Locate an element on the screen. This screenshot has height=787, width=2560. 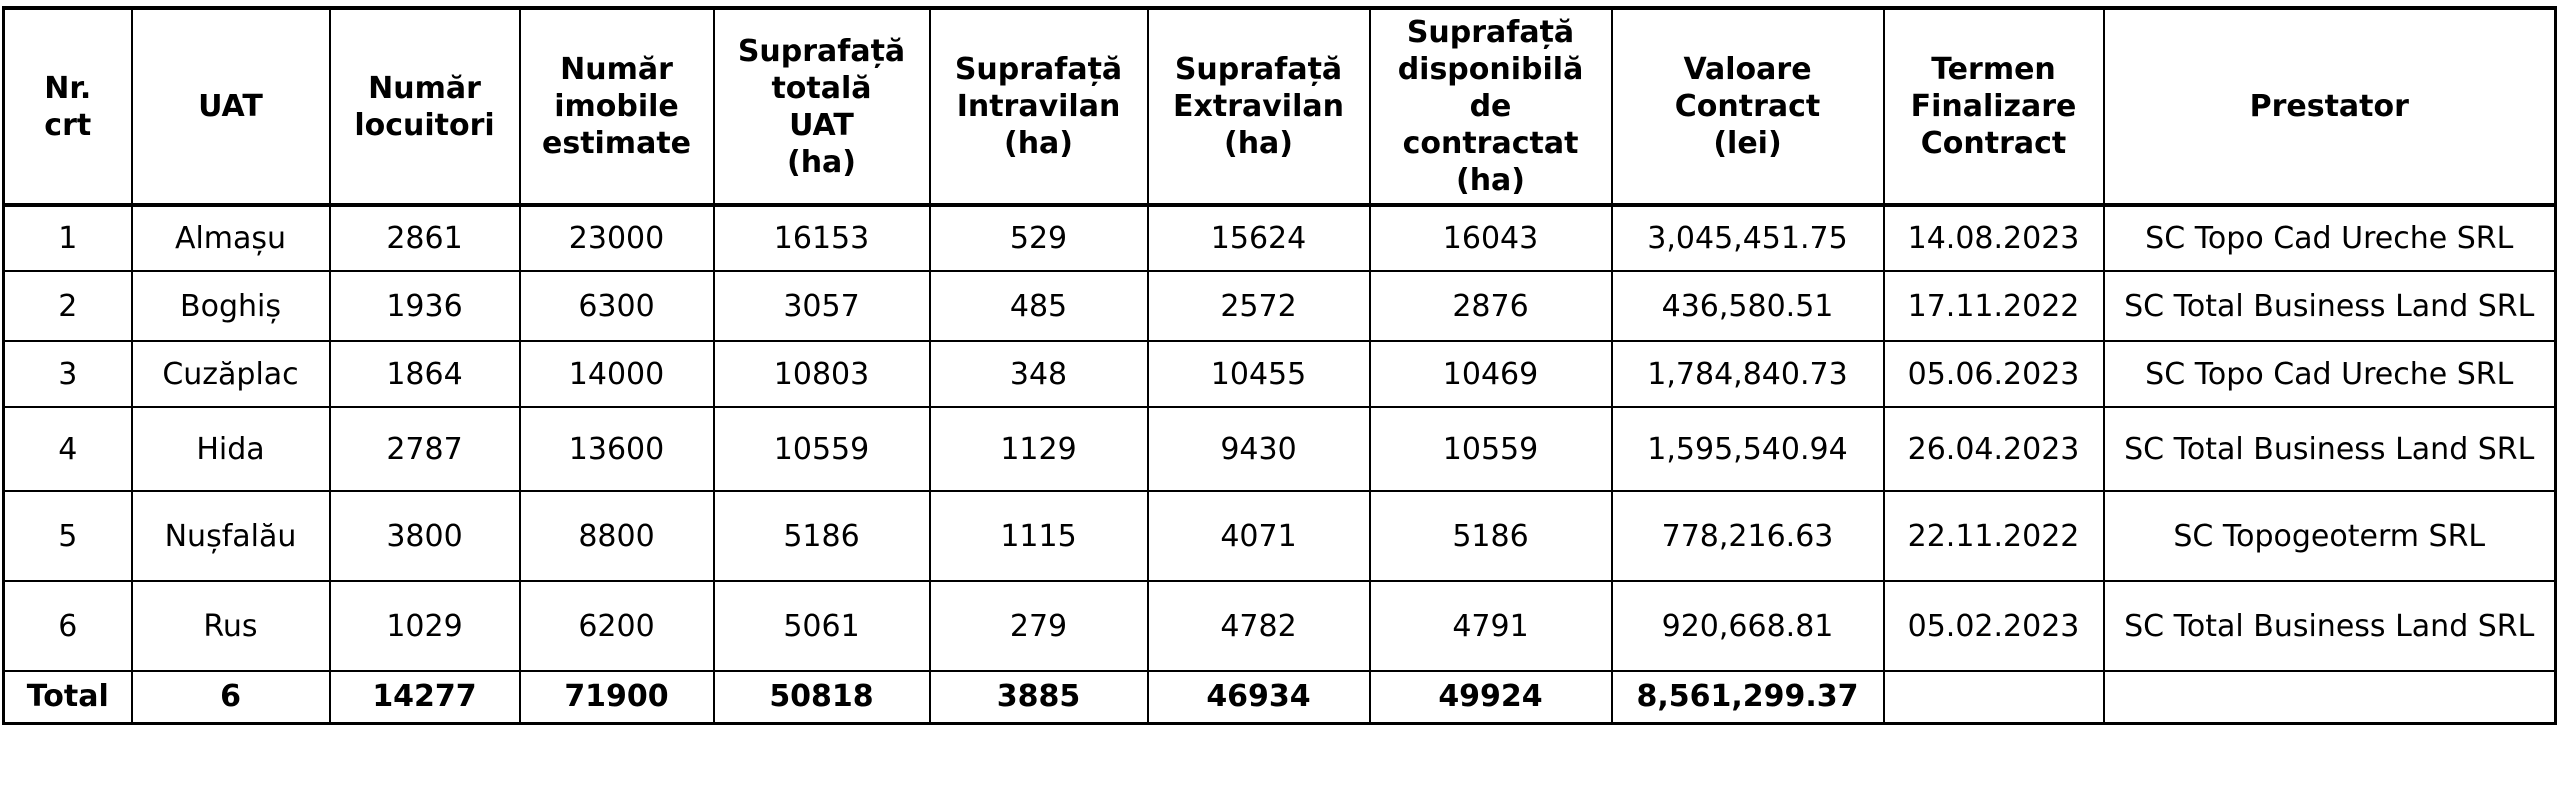
total-termen is located at coordinates (1993, 697).